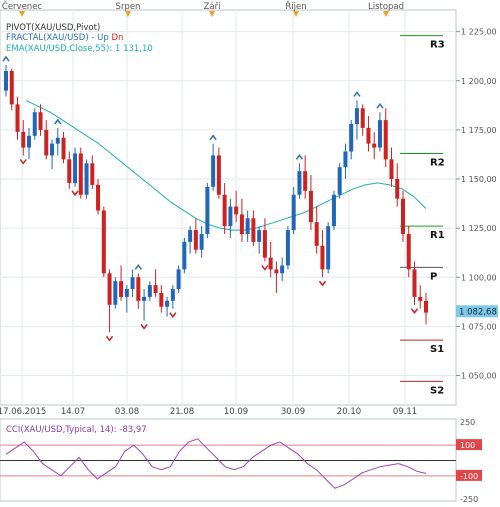 The height and width of the screenshot is (507, 500). What do you see at coordinates (22, 6) in the screenshot?
I see `month-label: Červenec` at bounding box center [22, 6].